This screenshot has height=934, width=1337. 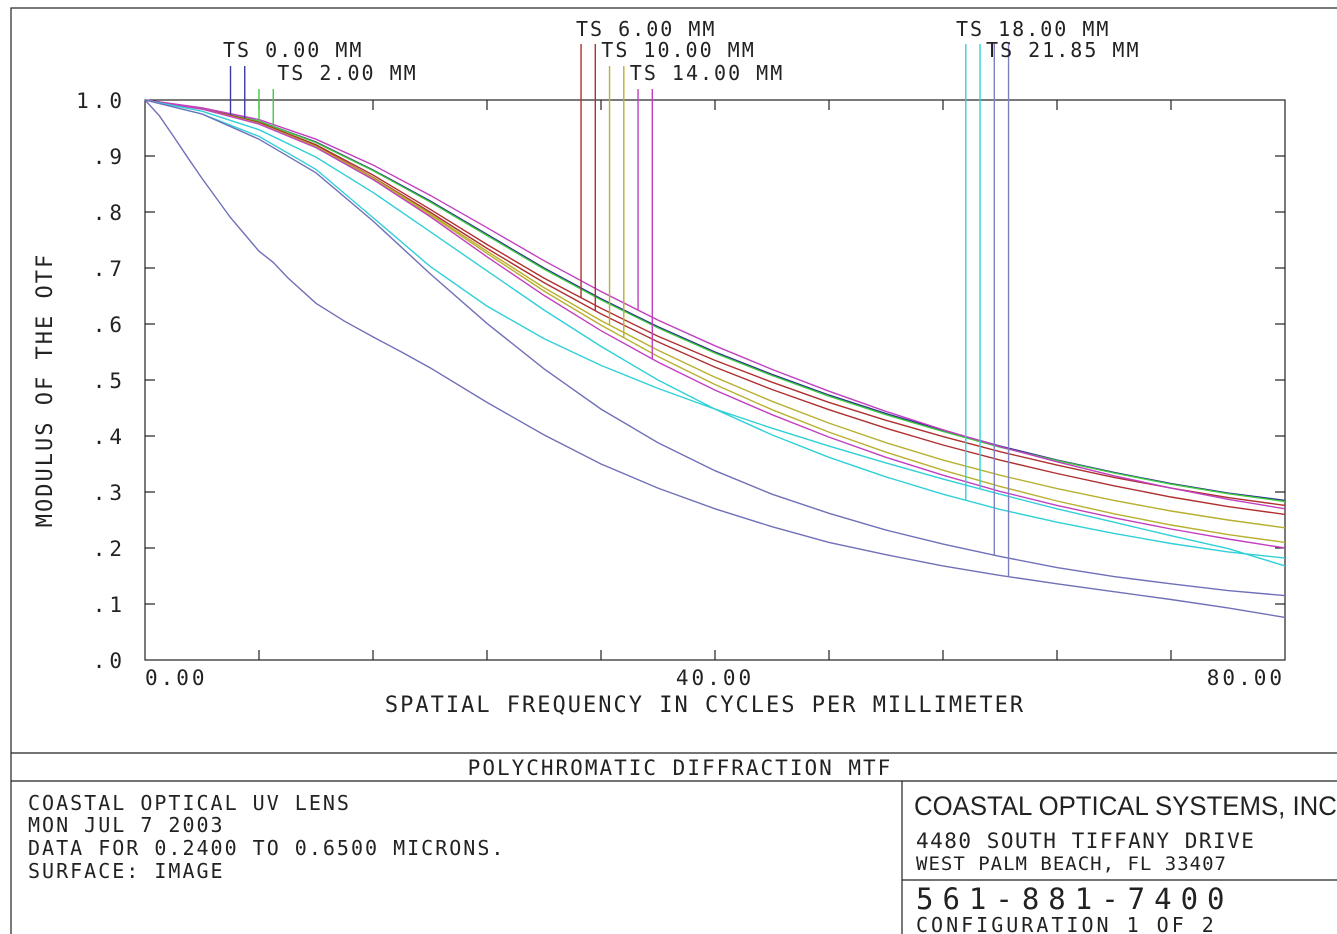 I want to click on company-address-city: WEST PALM BEACH, FL 33407, so click(x=1071, y=864).